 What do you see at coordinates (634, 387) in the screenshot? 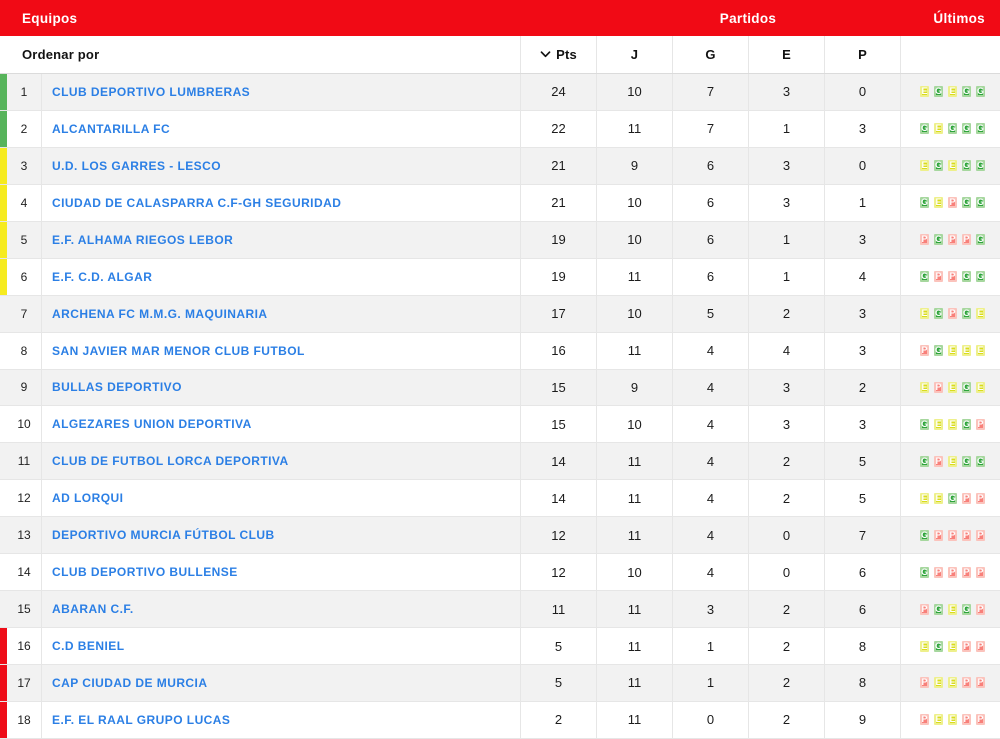
I see `stat-j: 9` at bounding box center [634, 387].